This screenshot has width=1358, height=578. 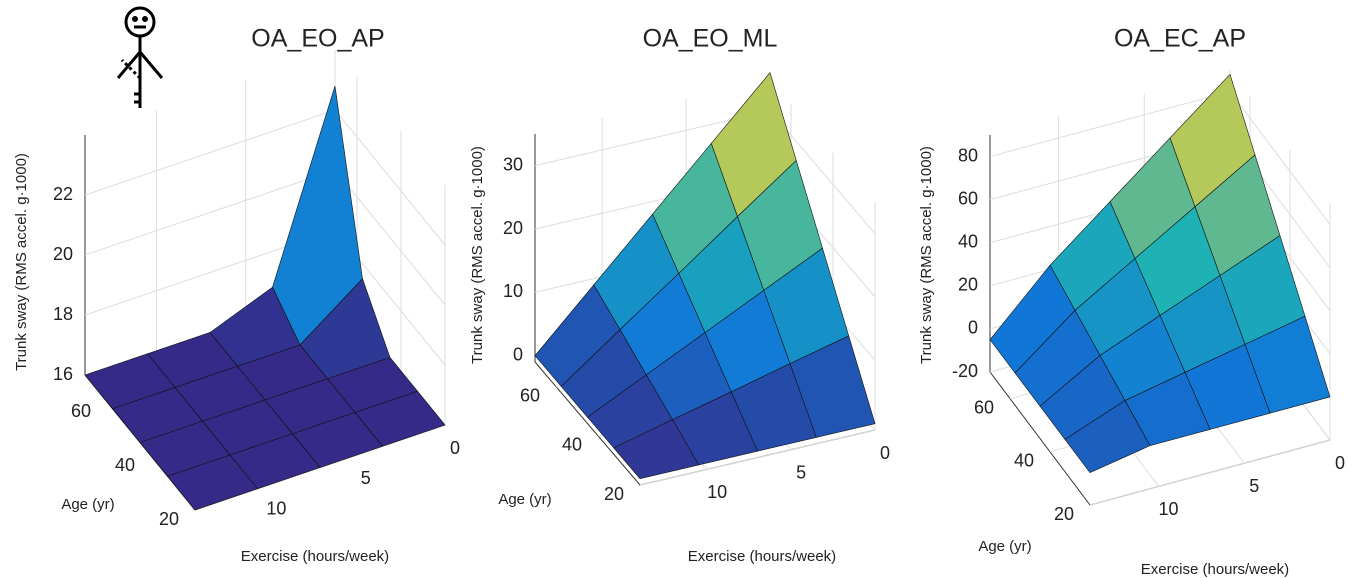 What do you see at coordinates (63, 374) in the screenshot?
I see `z-tick-label: 16` at bounding box center [63, 374].